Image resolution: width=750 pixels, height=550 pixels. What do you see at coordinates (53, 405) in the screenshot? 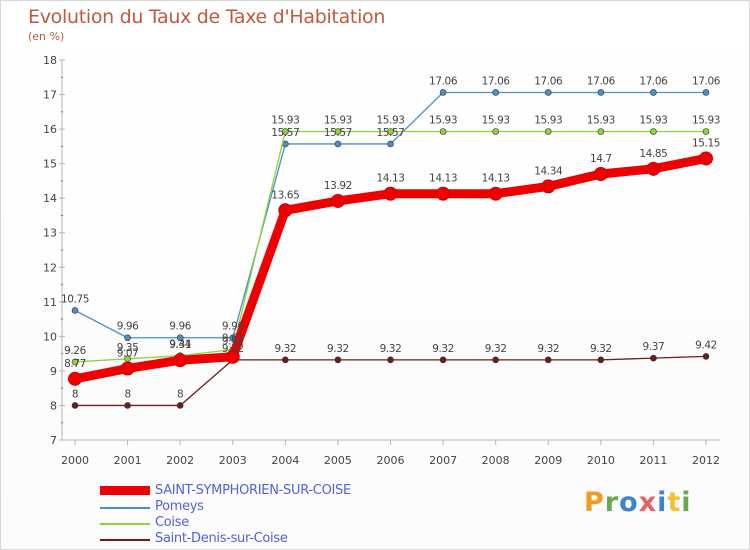
I see `y-tick-label: 8` at bounding box center [53, 405].